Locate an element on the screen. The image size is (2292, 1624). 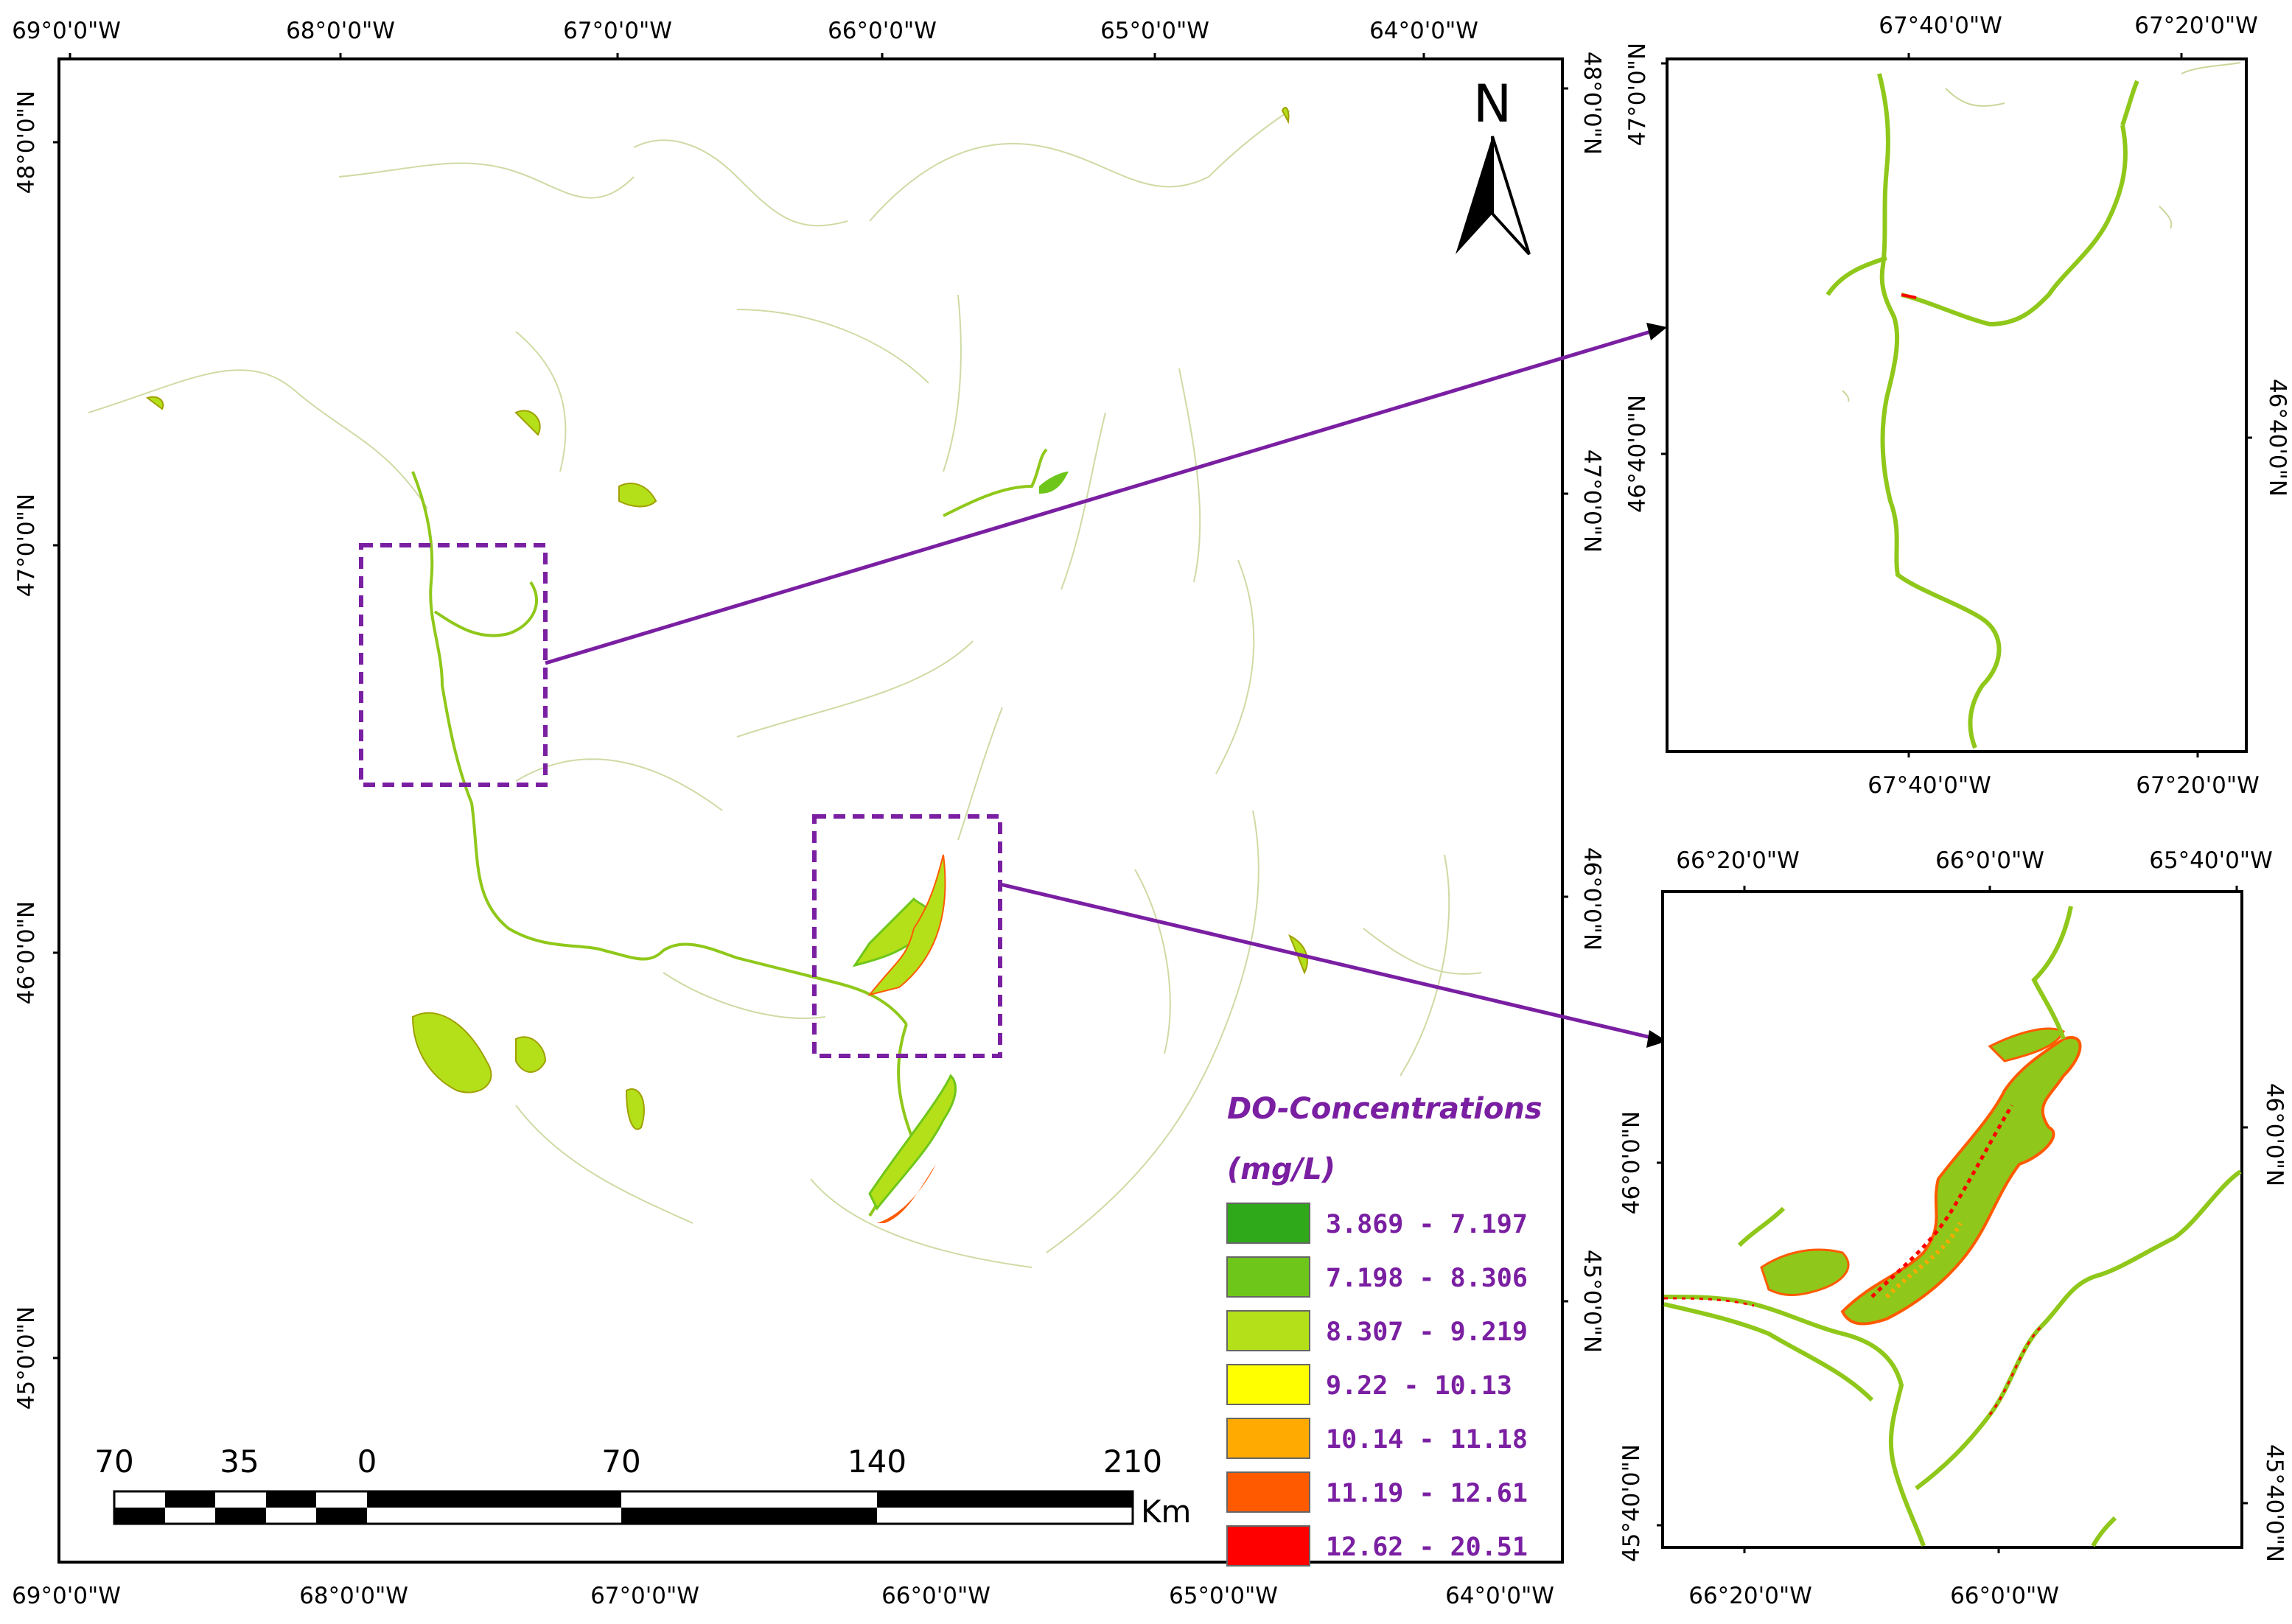
scale-tick-label: 140 is located at coordinates (877, 1461).